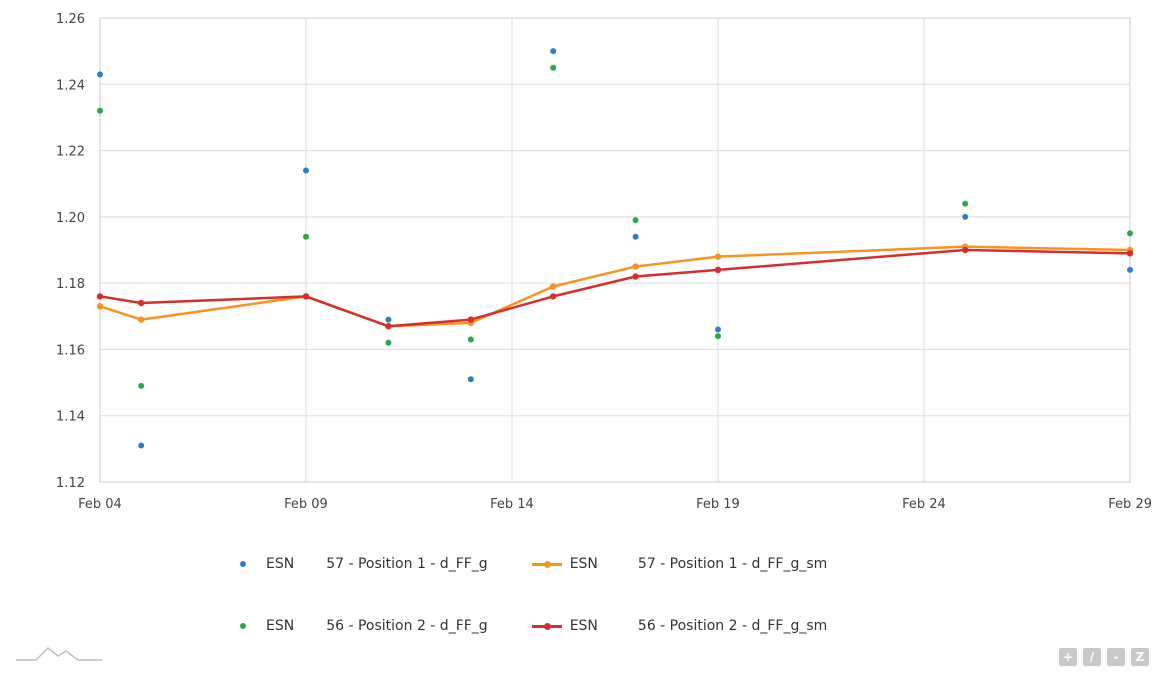  What do you see at coordinates (1116, 657) in the screenshot?
I see `minus-icon: -` at bounding box center [1116, 657].